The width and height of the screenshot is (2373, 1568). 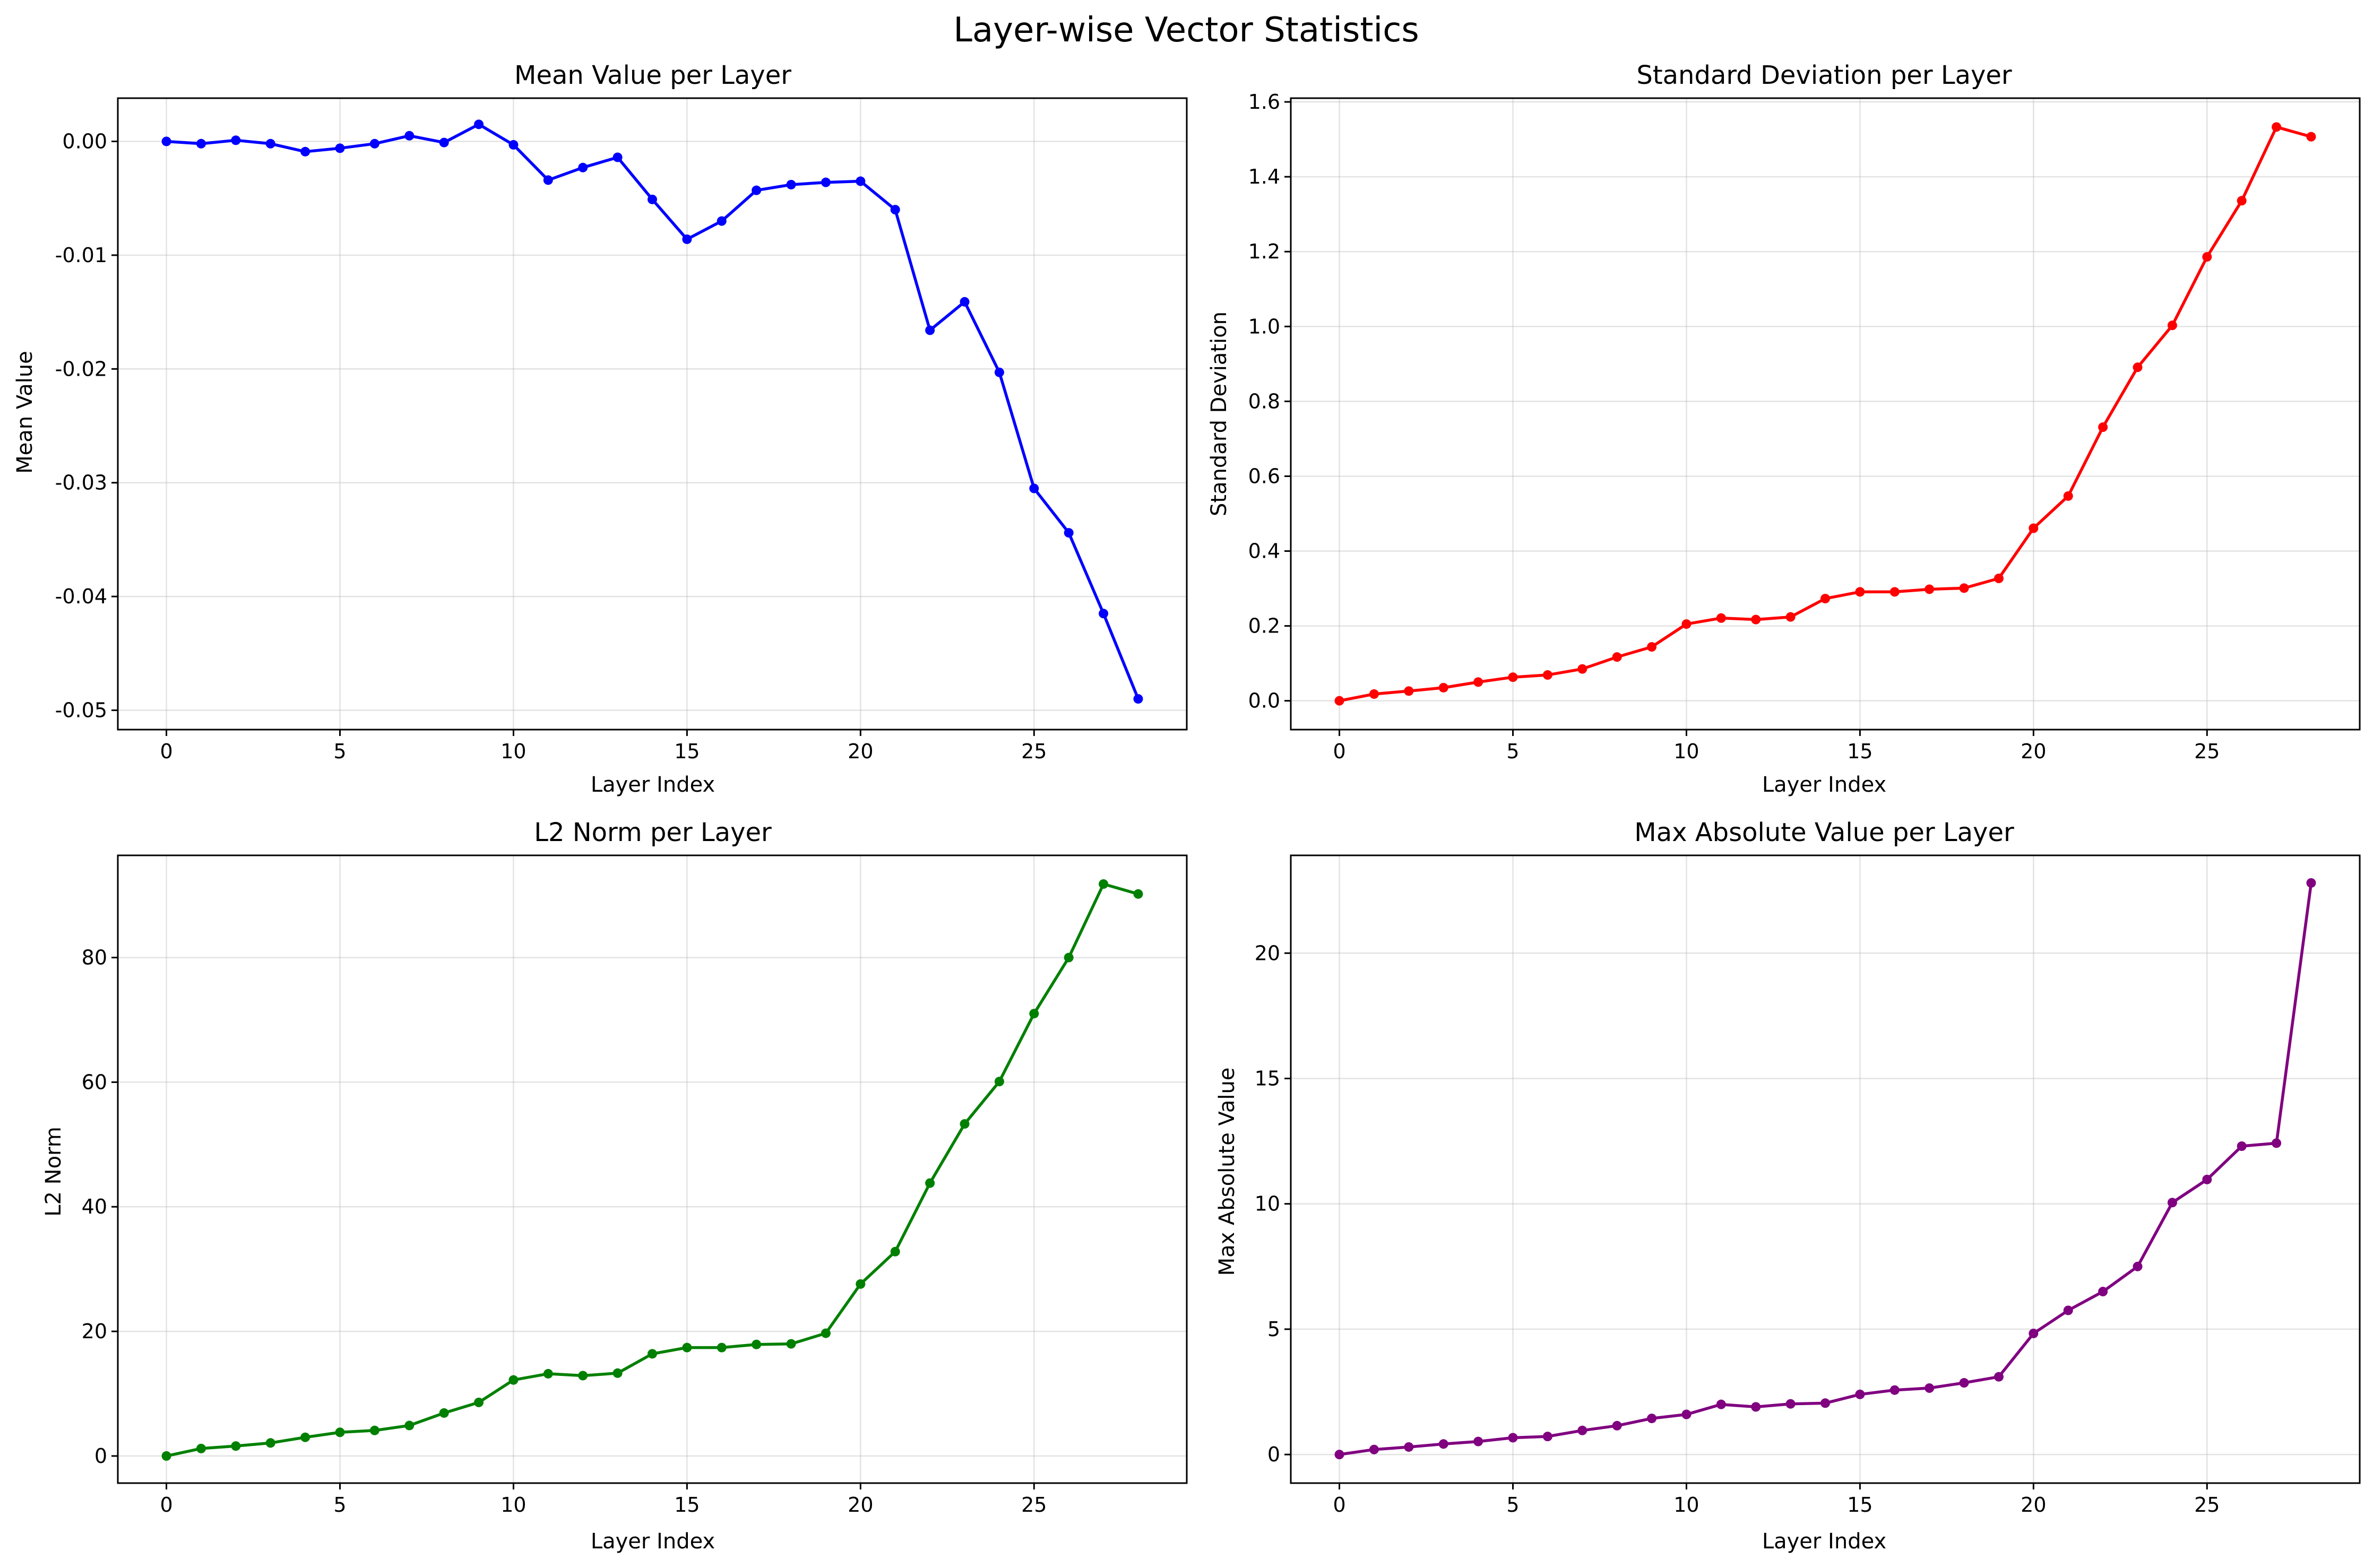 What do you see at coordinates (1264, 251) in the screenshot?
I see `y-tick-label: 1.2` at bounding box center [1264, 251].